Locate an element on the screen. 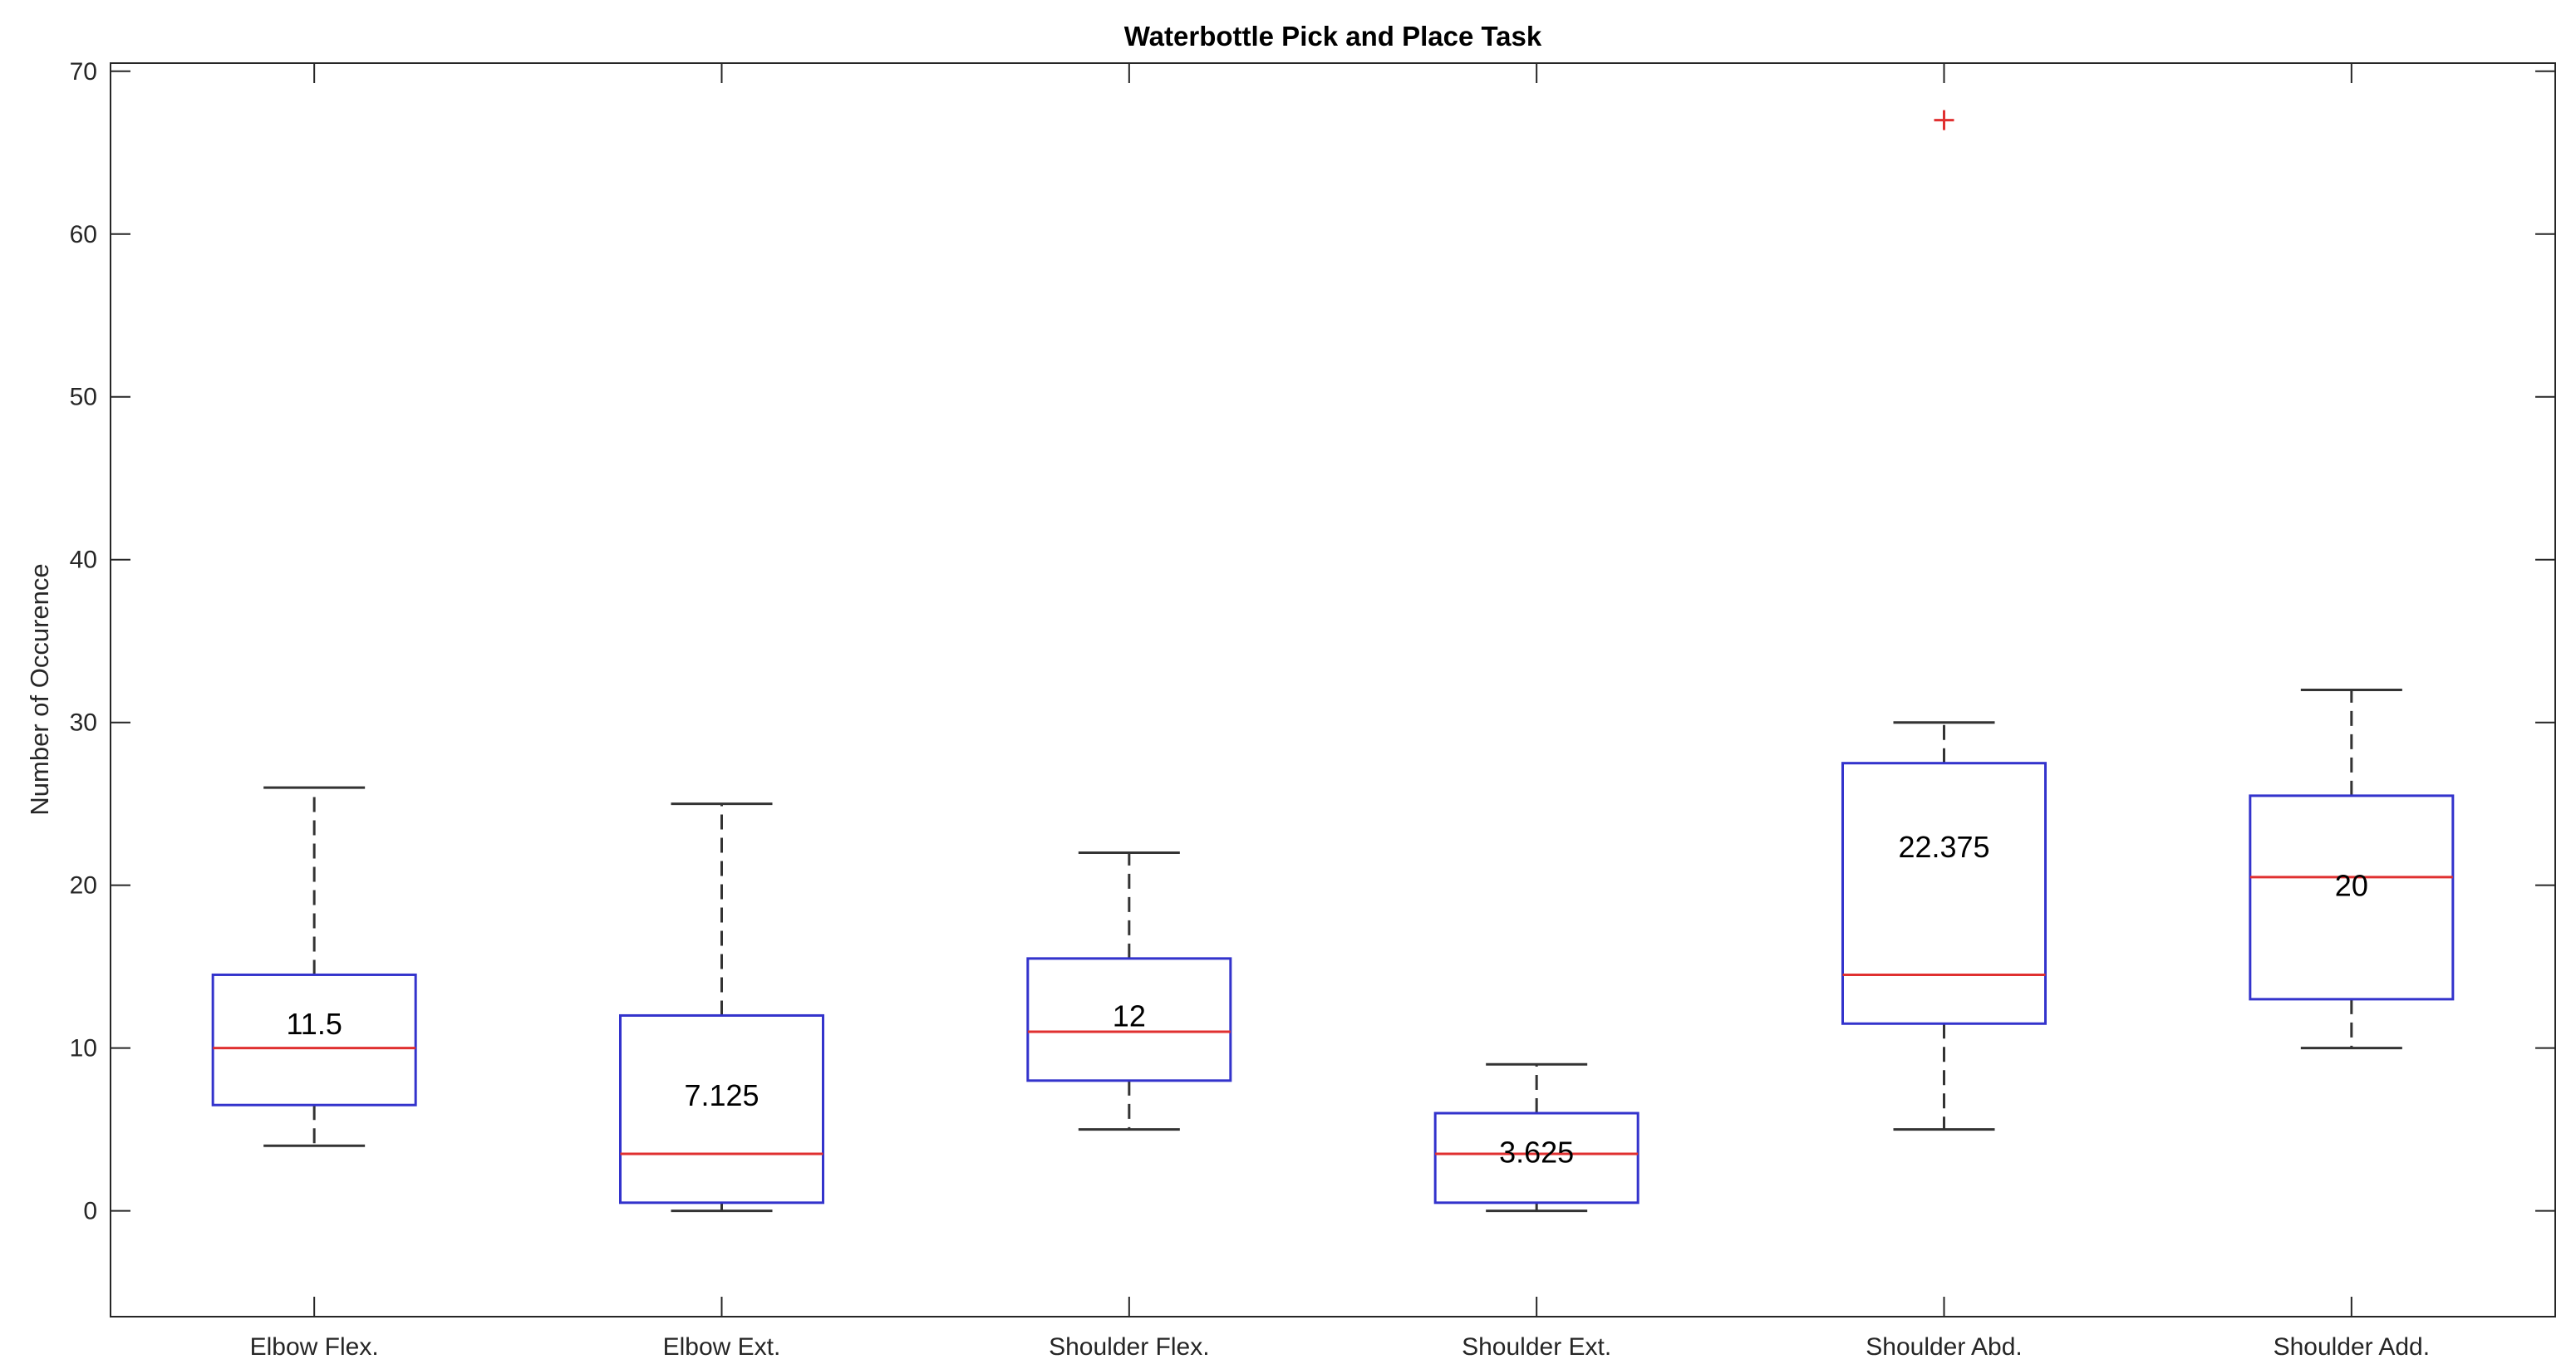 The image size is (2576, 1369). chart-title: Waterbottle Pick and Place Task is located at coordinates (1333, 36).